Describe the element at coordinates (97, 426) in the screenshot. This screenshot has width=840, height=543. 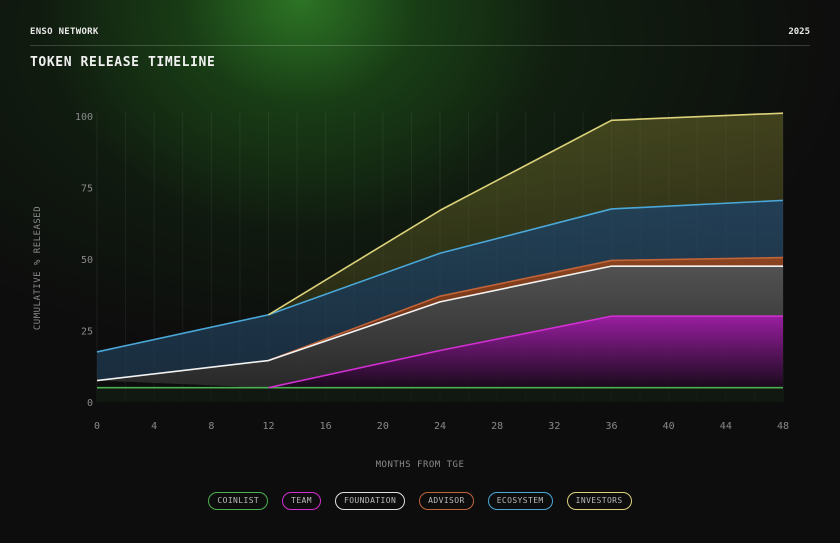
I see `x-tick-label: 0` at that location.